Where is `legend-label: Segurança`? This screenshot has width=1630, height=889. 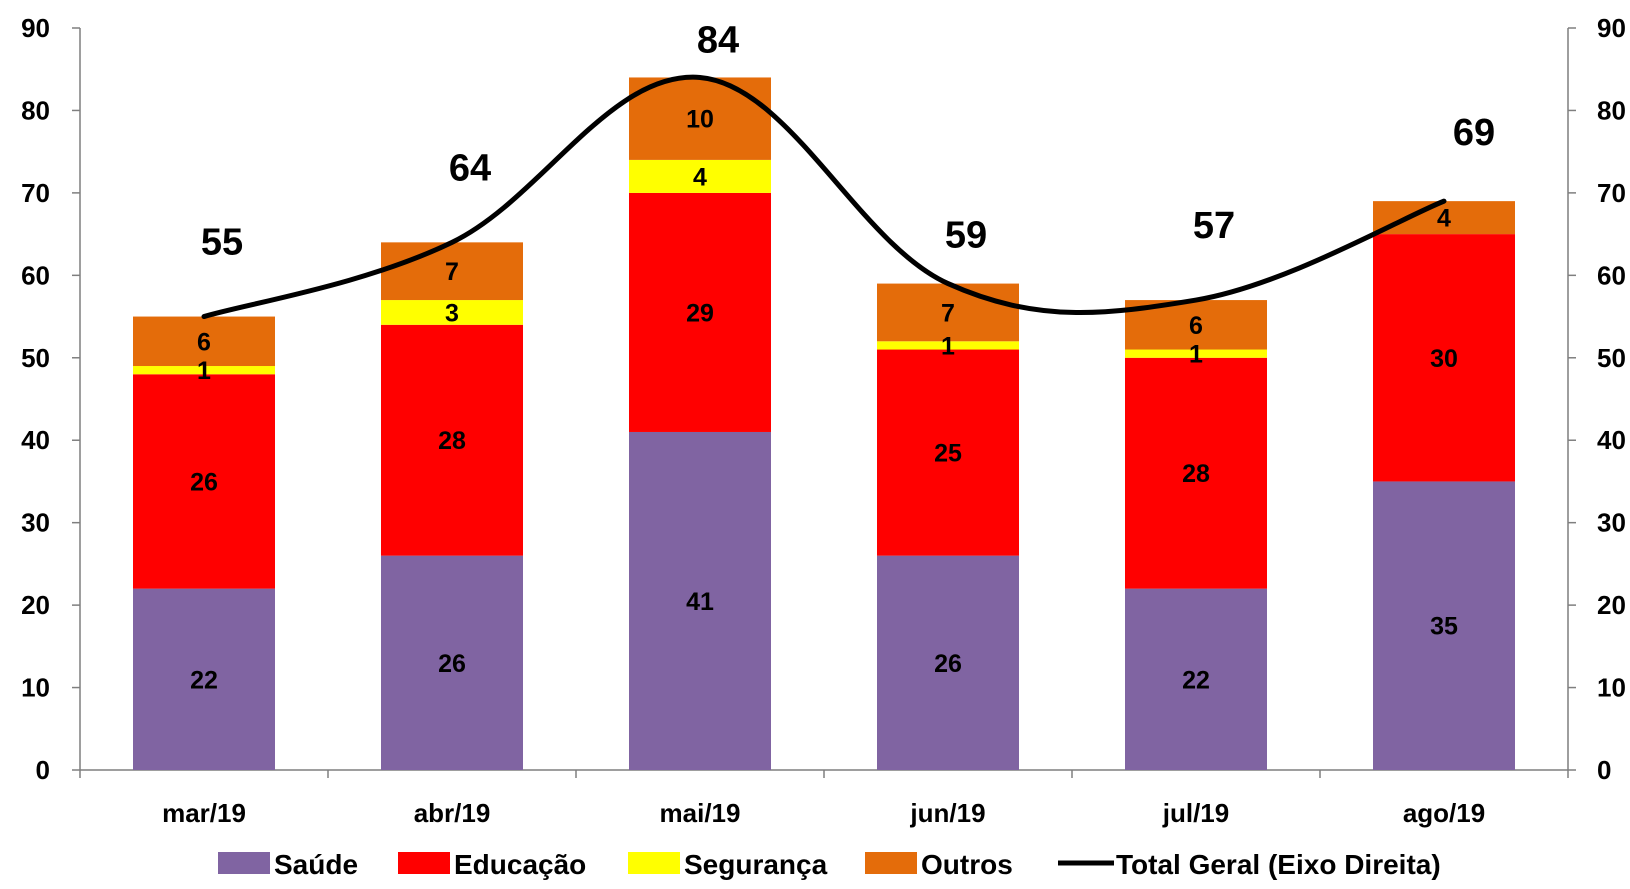
legend-label: Segurança is located at coordinates (756, 864).